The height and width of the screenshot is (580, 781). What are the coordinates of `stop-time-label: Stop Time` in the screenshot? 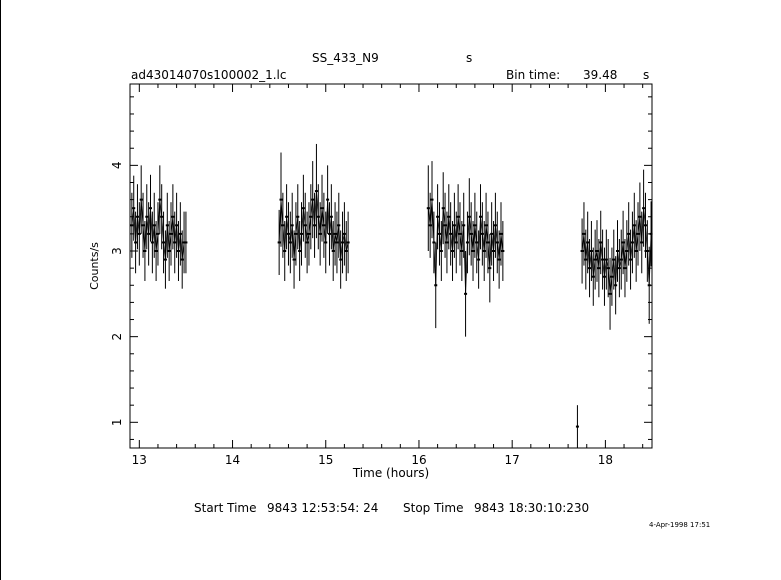 It's located at (433, 508).